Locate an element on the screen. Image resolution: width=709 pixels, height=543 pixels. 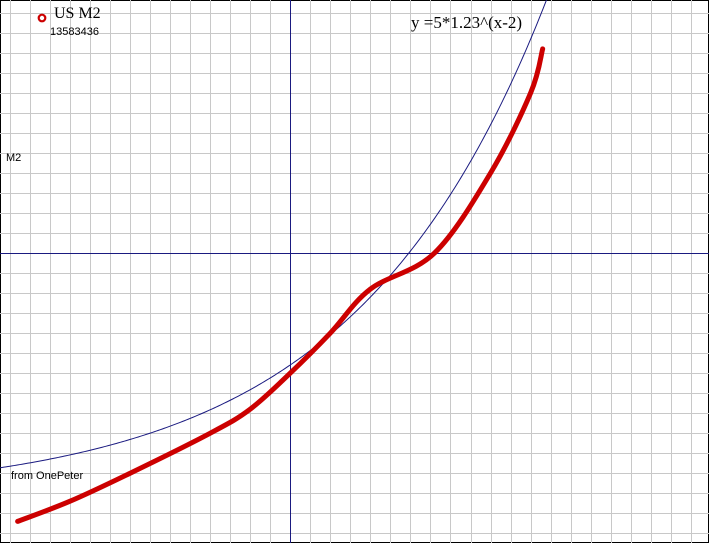
y-axis-label: M2 is located at coordinates (14, 158).